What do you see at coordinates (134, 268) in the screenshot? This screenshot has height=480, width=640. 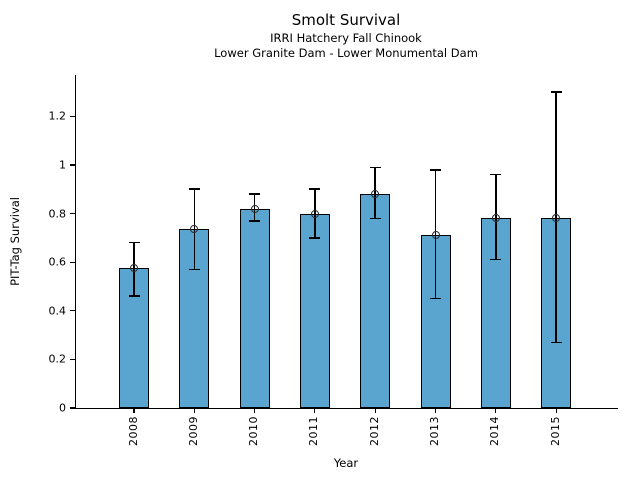 I see `mean-marker-2008` at bounding box center [134, 268].